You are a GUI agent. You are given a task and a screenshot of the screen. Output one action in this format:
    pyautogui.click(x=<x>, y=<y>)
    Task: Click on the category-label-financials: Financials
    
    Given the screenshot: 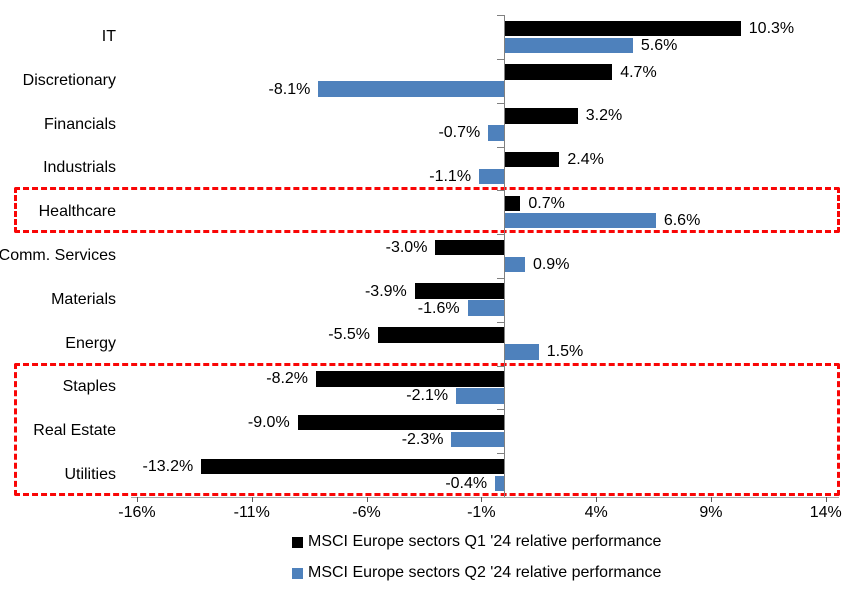 What is the action you would take?
    pyautogui.click(x=79, y=124)
    